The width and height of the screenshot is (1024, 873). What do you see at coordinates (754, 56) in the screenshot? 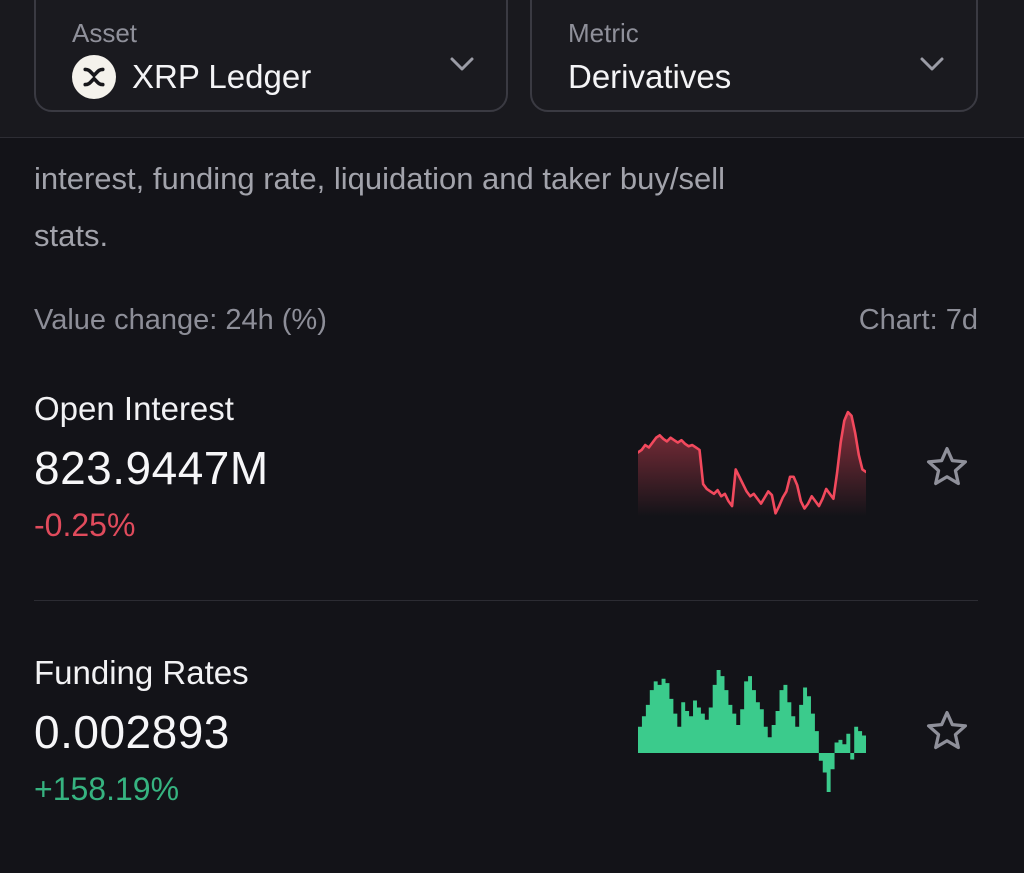
I see `metric-dropdown: Metric Derivatives` at bounding box center [754, 56].